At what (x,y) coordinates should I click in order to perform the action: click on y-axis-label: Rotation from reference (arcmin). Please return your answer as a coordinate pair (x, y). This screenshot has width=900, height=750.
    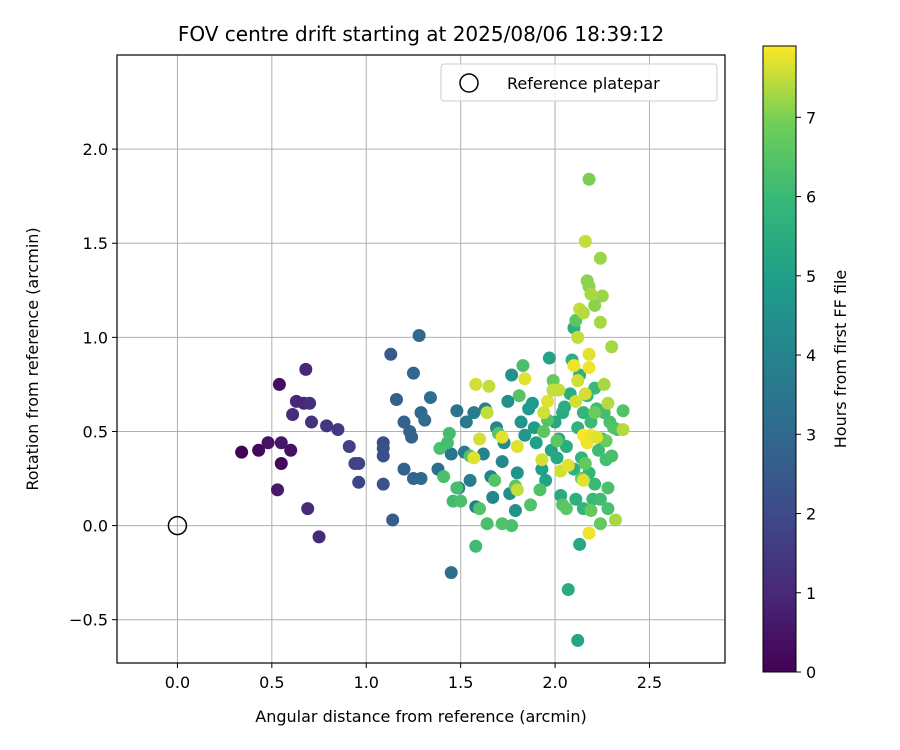
    Looking at the image, I should click on (32, 358).